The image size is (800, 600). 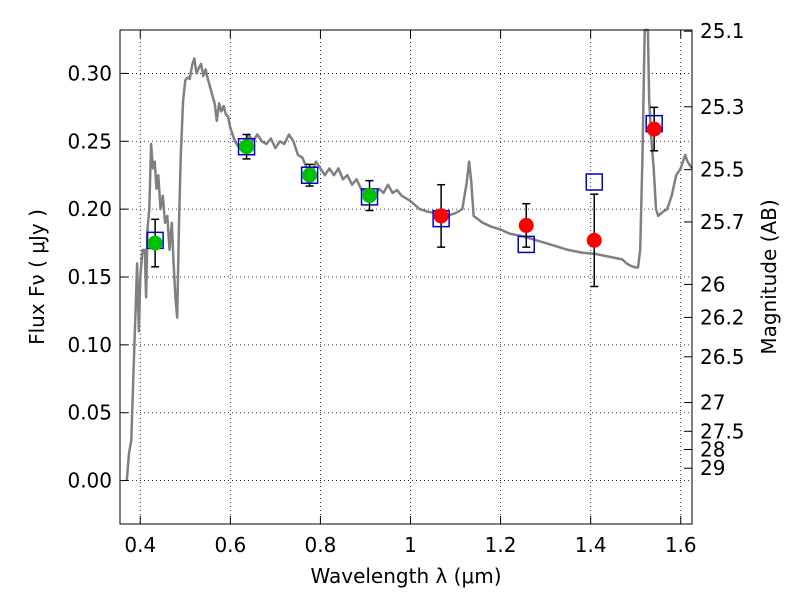 I want to click on x-tick-label: 1, so click(x=410, y=545).